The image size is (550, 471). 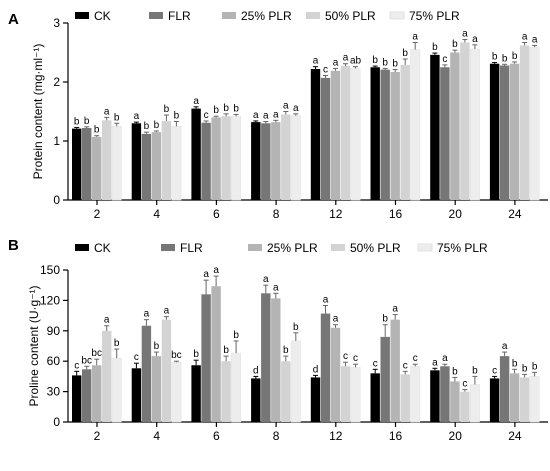 I want to click on significance-label: d, so click(x=256, y=370).